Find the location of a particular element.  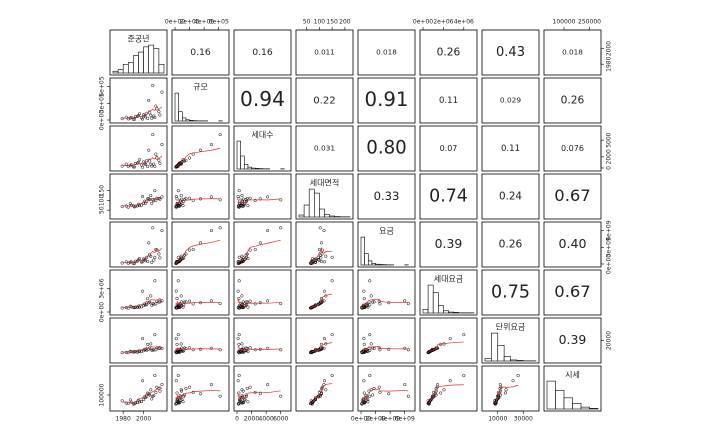

x-tick-label: 50 is located at coordinates (307, 22).